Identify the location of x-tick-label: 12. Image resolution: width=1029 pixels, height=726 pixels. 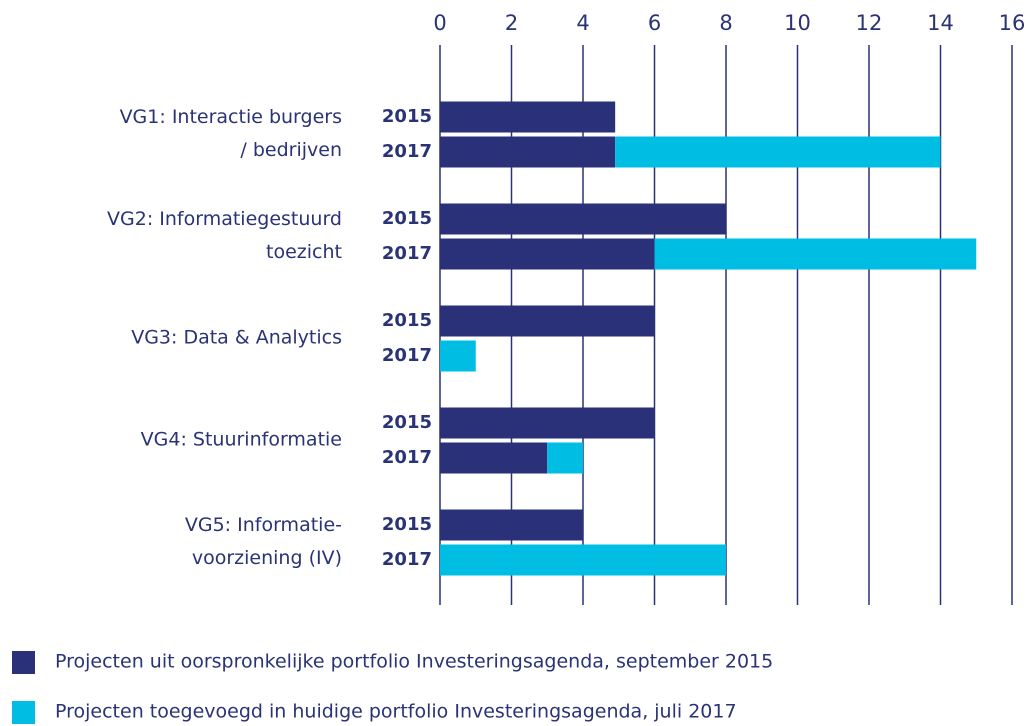
(869, 23).